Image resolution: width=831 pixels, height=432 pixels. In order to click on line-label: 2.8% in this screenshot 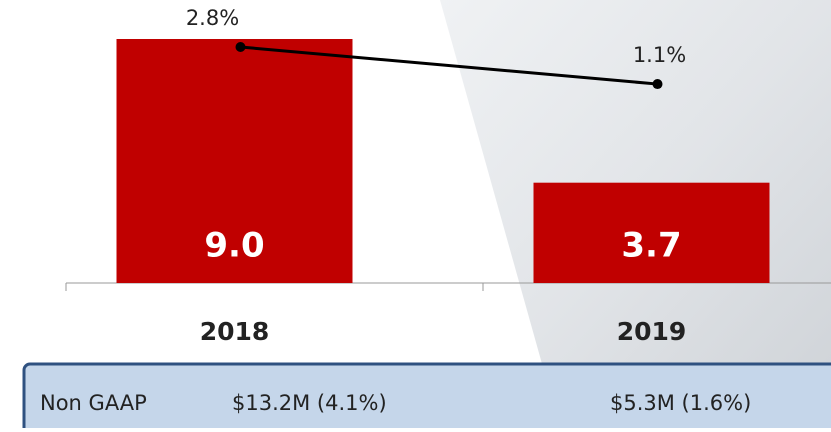, I will do `click(212, 18)`.